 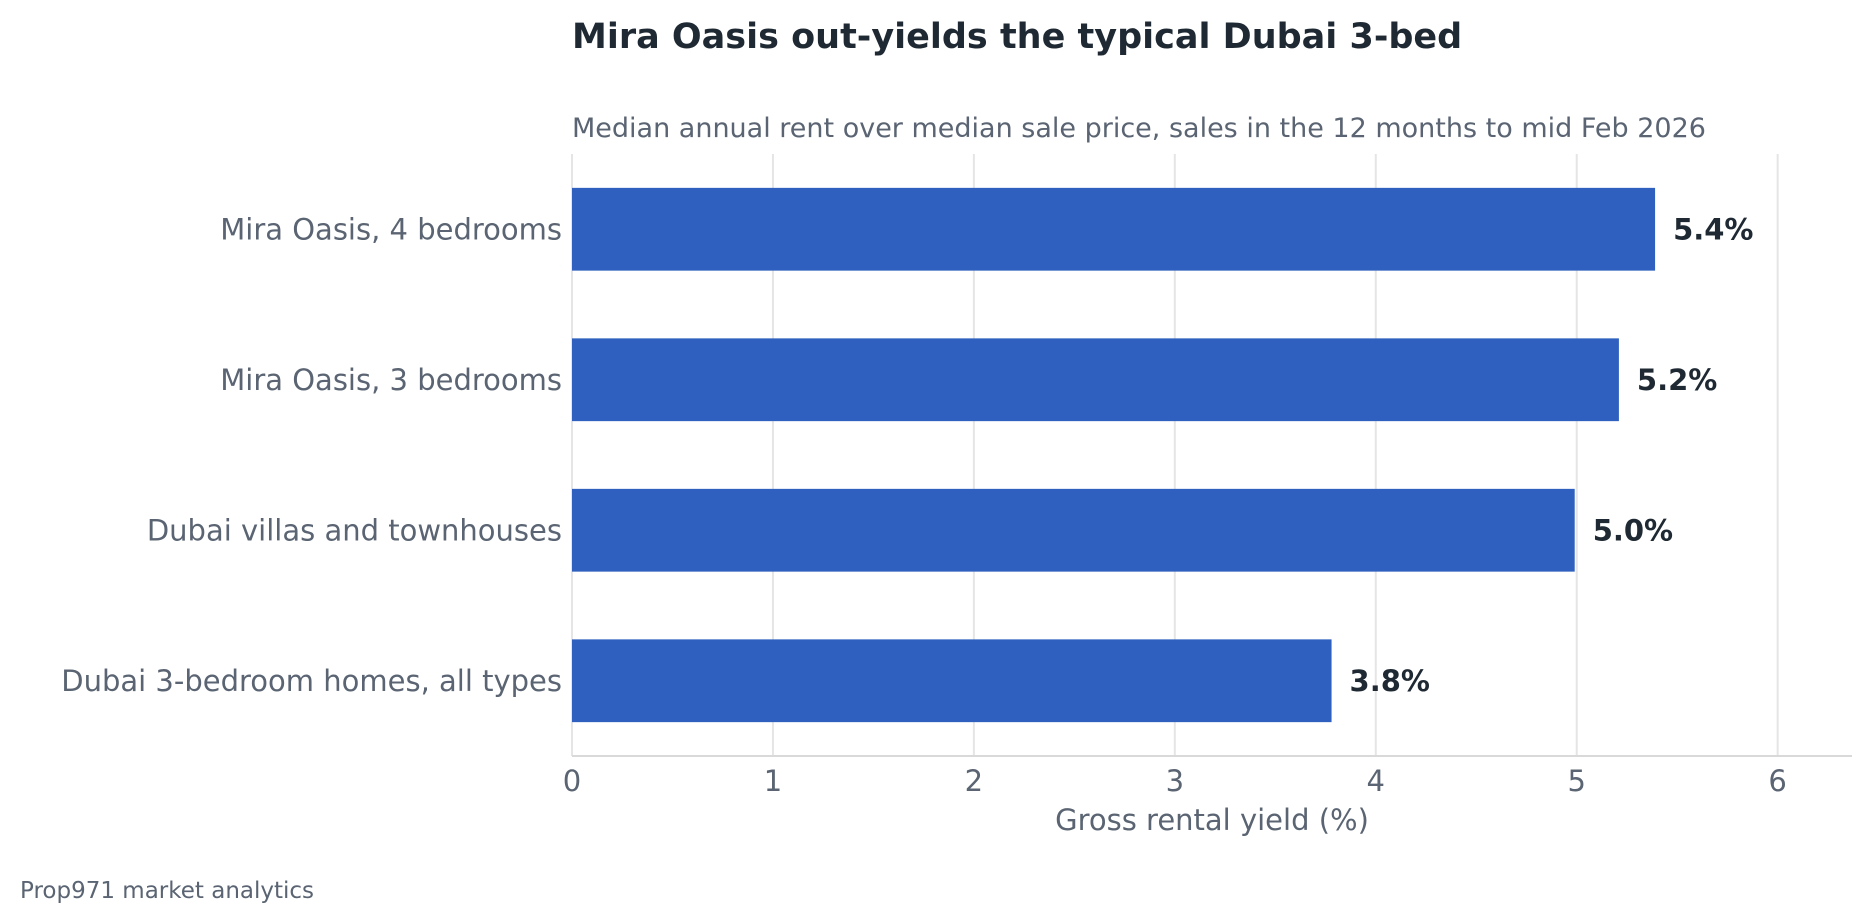 What do you see at coordinates (1212, 820) in the screenshot?
I see `x-axis-label: Gross rental yield (%)` at bounding box center [1212, 820].